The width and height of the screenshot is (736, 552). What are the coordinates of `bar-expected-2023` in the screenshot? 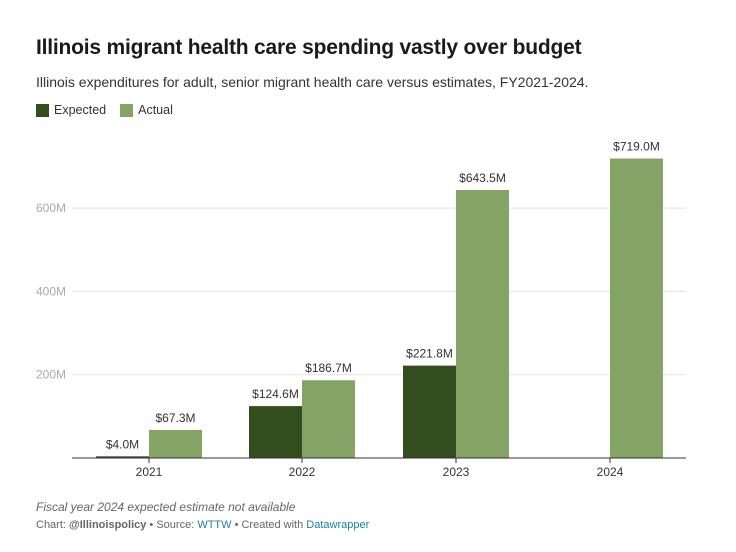 It's located at (429, 411).